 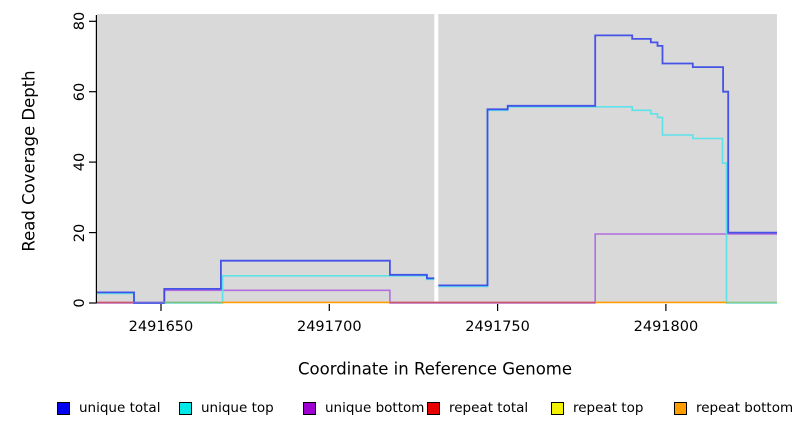 What do you see at coordinates (161, 327) in the screenshot?
I see `x-tick-label: 2491650` at bounding box center [161, 327].